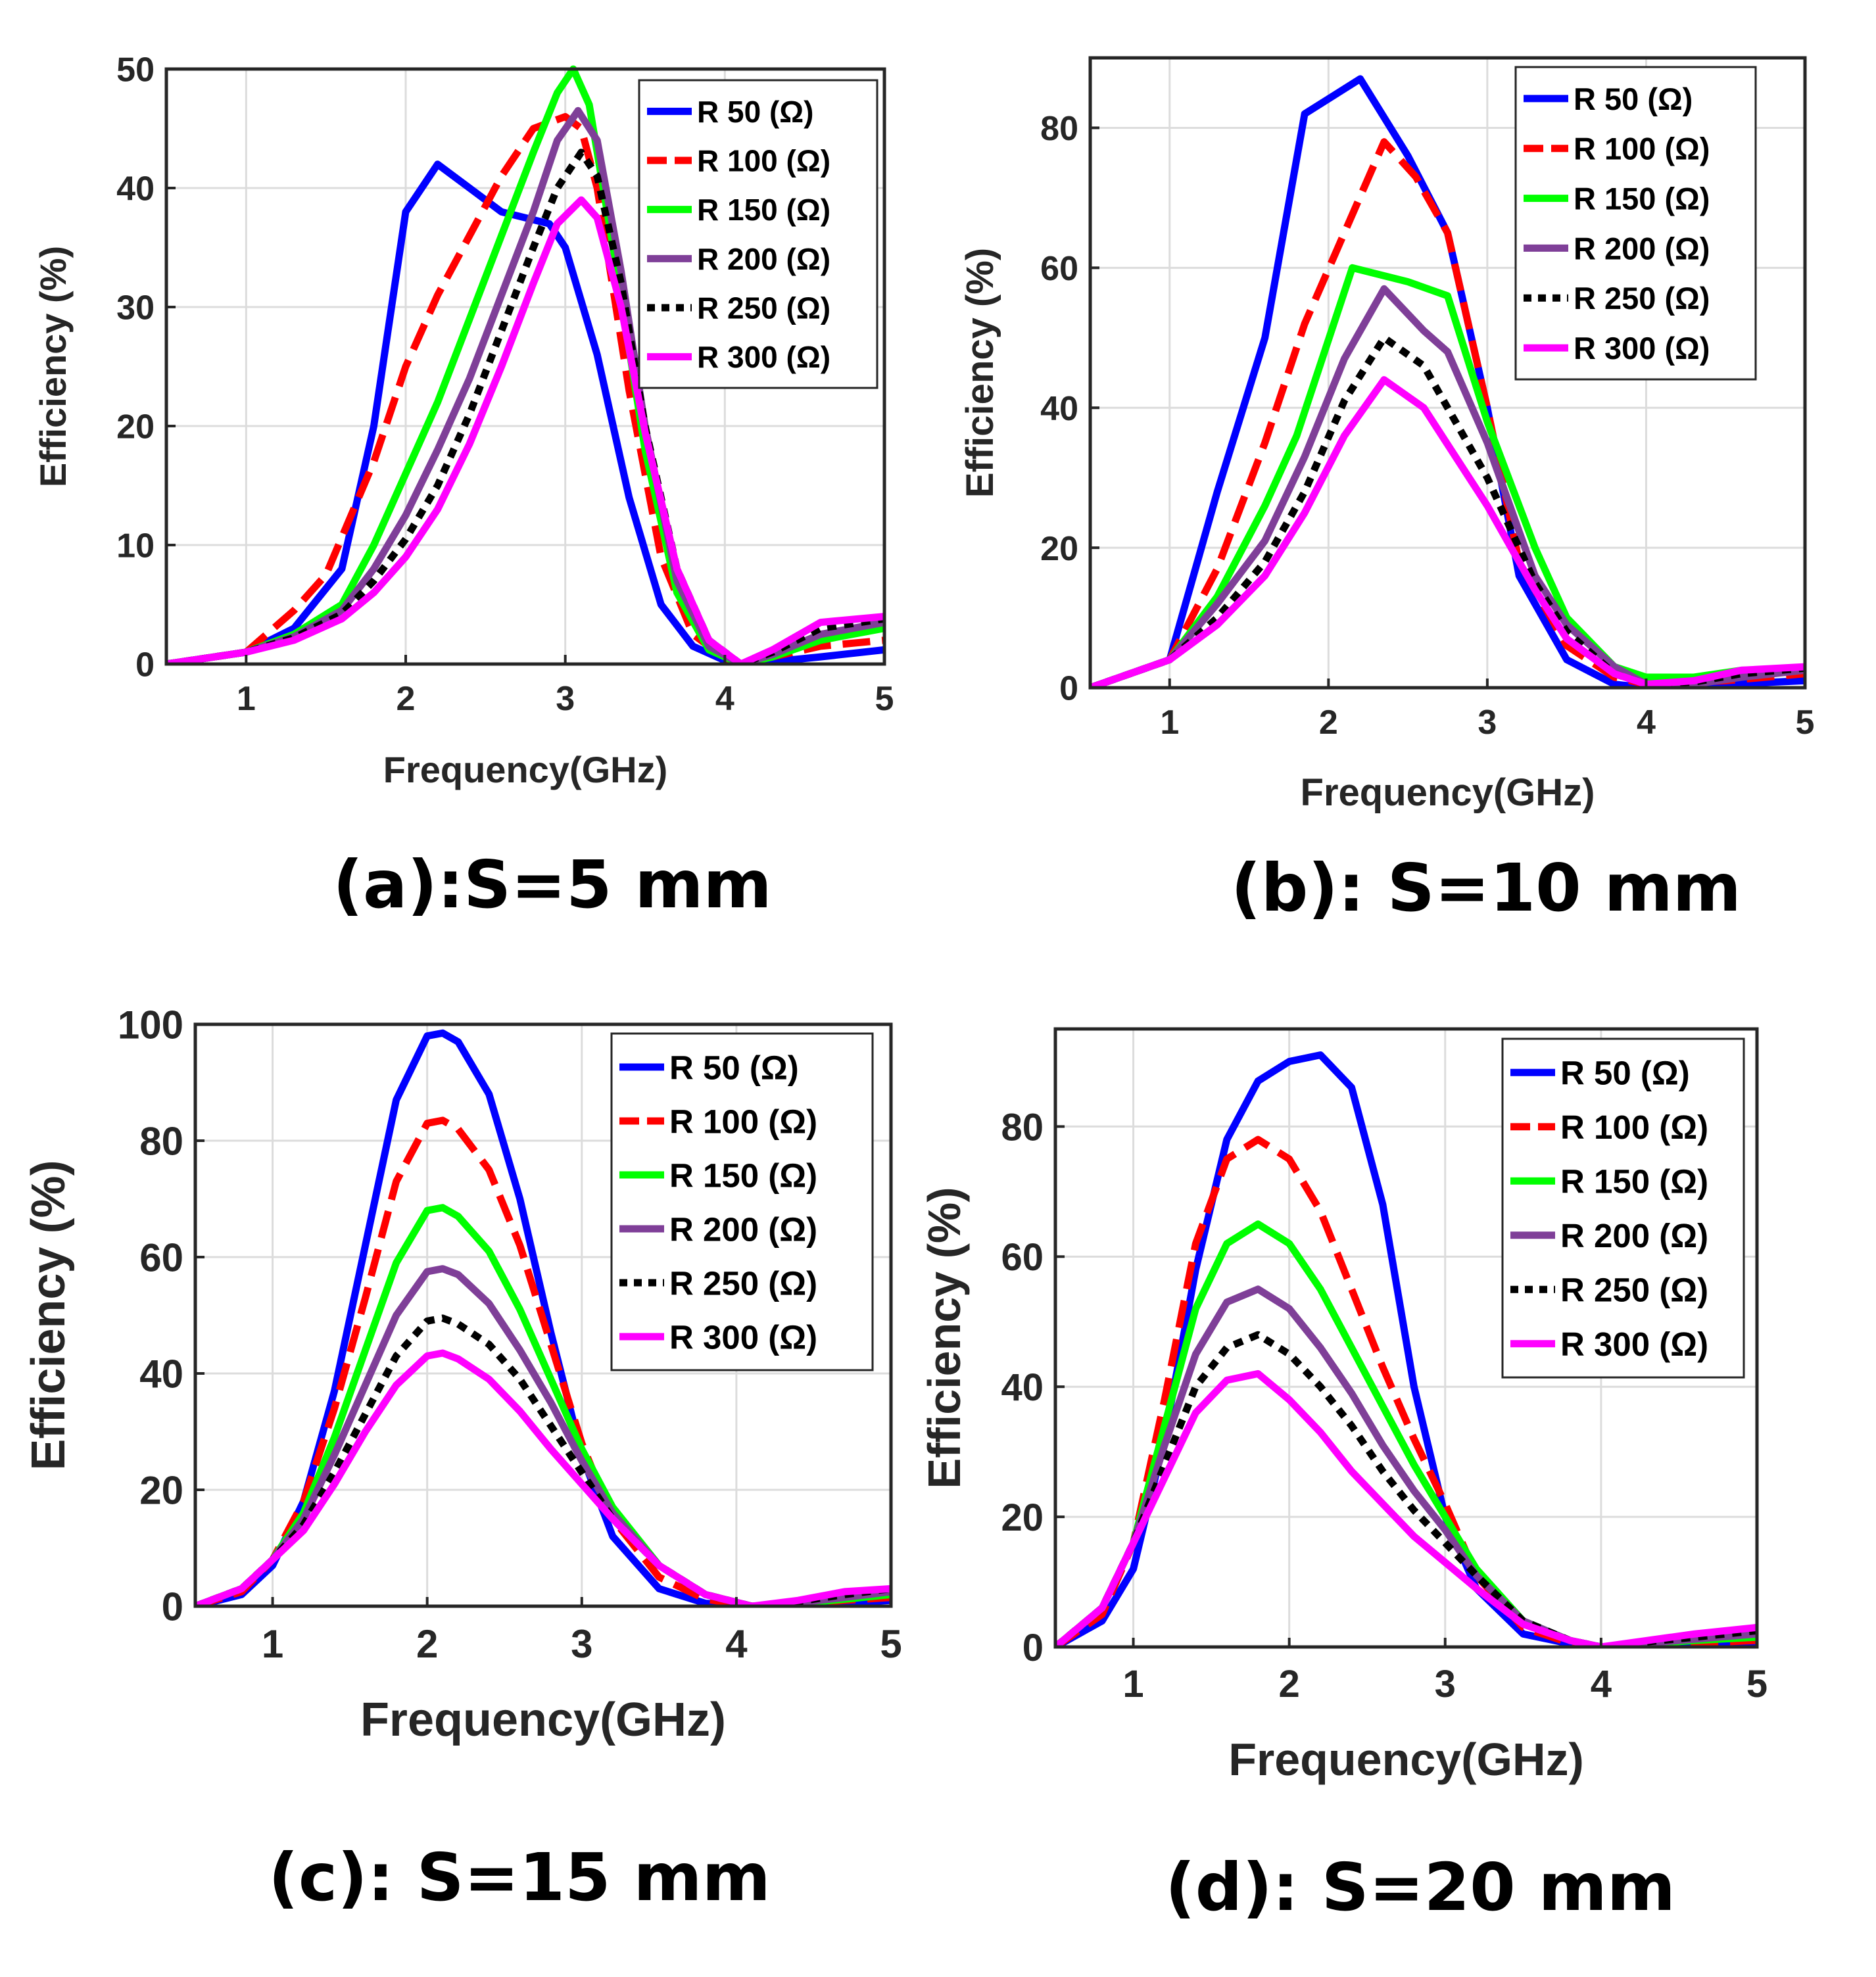 This screenshot has width=1876, height=1977. Describe the element at coordinates (1486, 887) in the screenshot. I see `panel-caption: (b): S=10 mm` at that location.